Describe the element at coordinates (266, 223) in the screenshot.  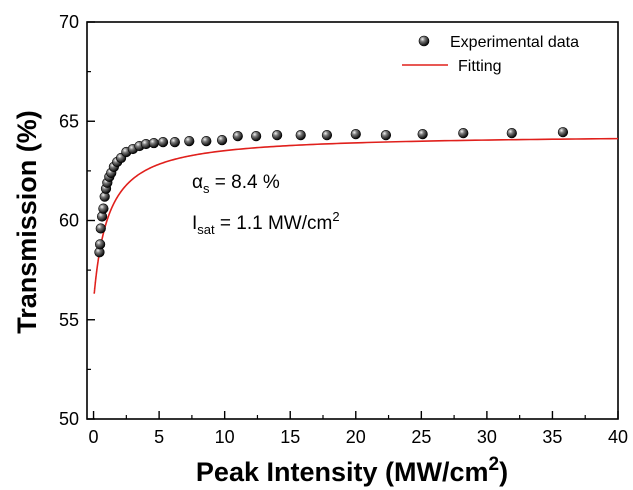
I see `annotation-i-sat: Isat = 1.1 MW/cm2` at that location.